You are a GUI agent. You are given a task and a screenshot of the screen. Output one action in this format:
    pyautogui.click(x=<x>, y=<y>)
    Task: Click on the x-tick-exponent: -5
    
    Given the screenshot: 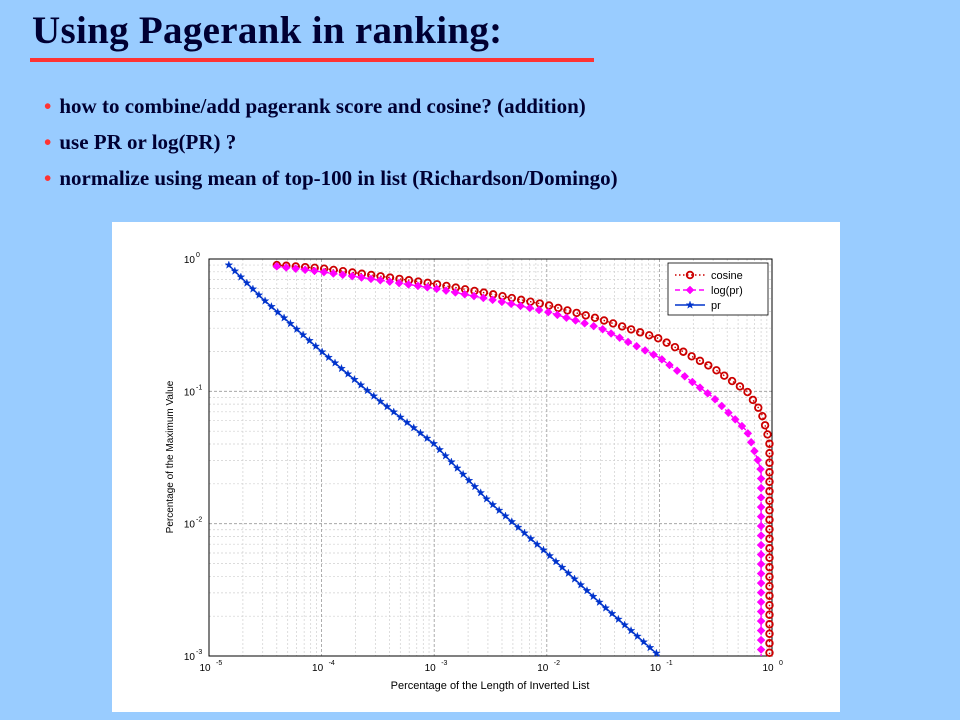 What is the action you would take?
    pyautogui.click(x=219, y=663)
    